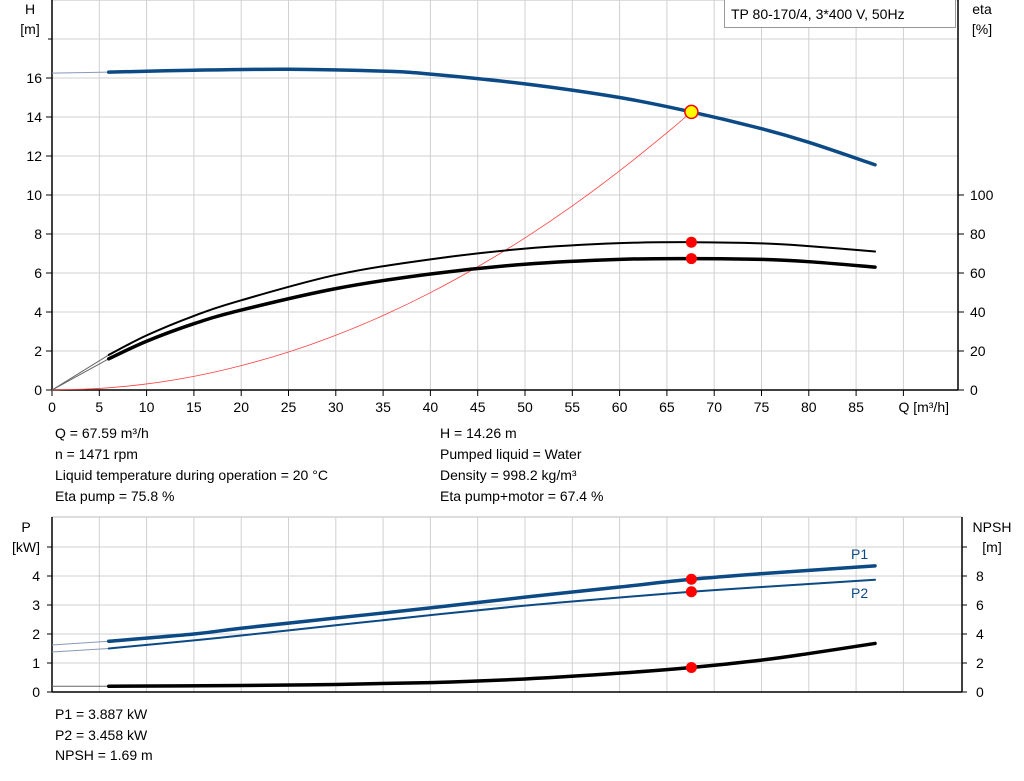 The image size is (1024, 781). I want to click on y-right-tick-label: 8, so click(980, 576).